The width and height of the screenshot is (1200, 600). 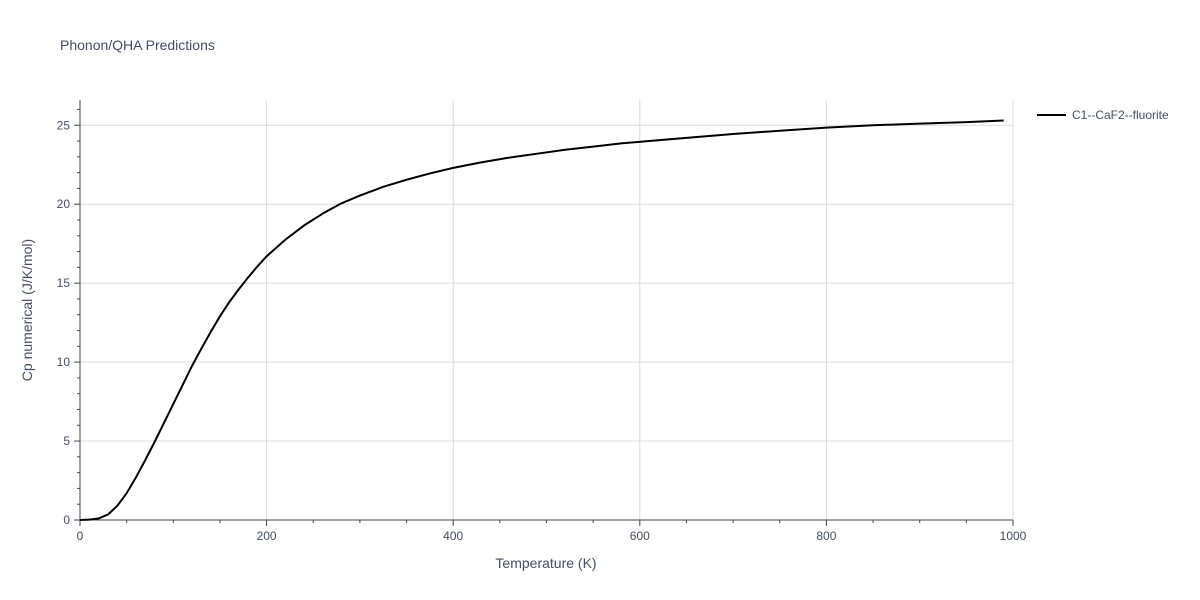 What do you see at coordinates (1013, 536) in the screenshot?
I see `x-tick-label: 1000` at bounding box center [1013, 536].